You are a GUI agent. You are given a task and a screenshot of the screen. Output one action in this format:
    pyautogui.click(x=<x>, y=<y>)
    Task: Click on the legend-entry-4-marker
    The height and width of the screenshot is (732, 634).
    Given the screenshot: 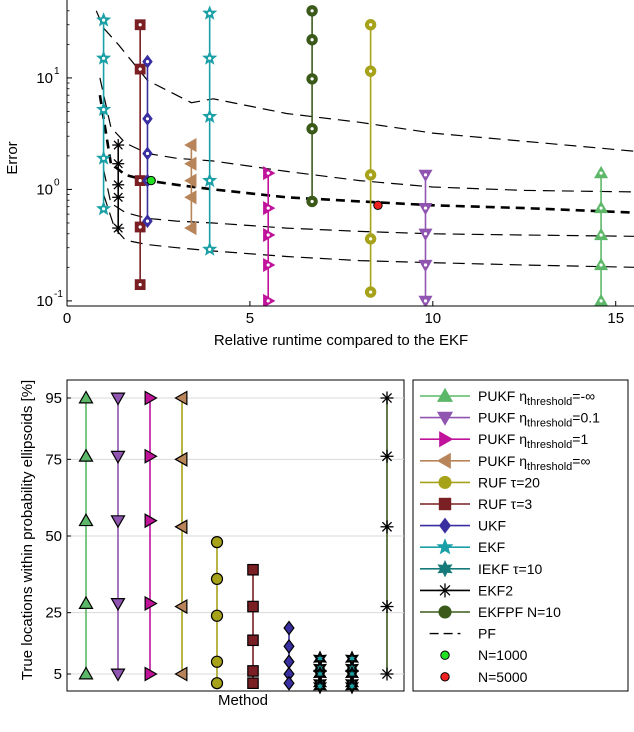 What is the action you would take?
    pyautogui.click(x=445, y=482)
    